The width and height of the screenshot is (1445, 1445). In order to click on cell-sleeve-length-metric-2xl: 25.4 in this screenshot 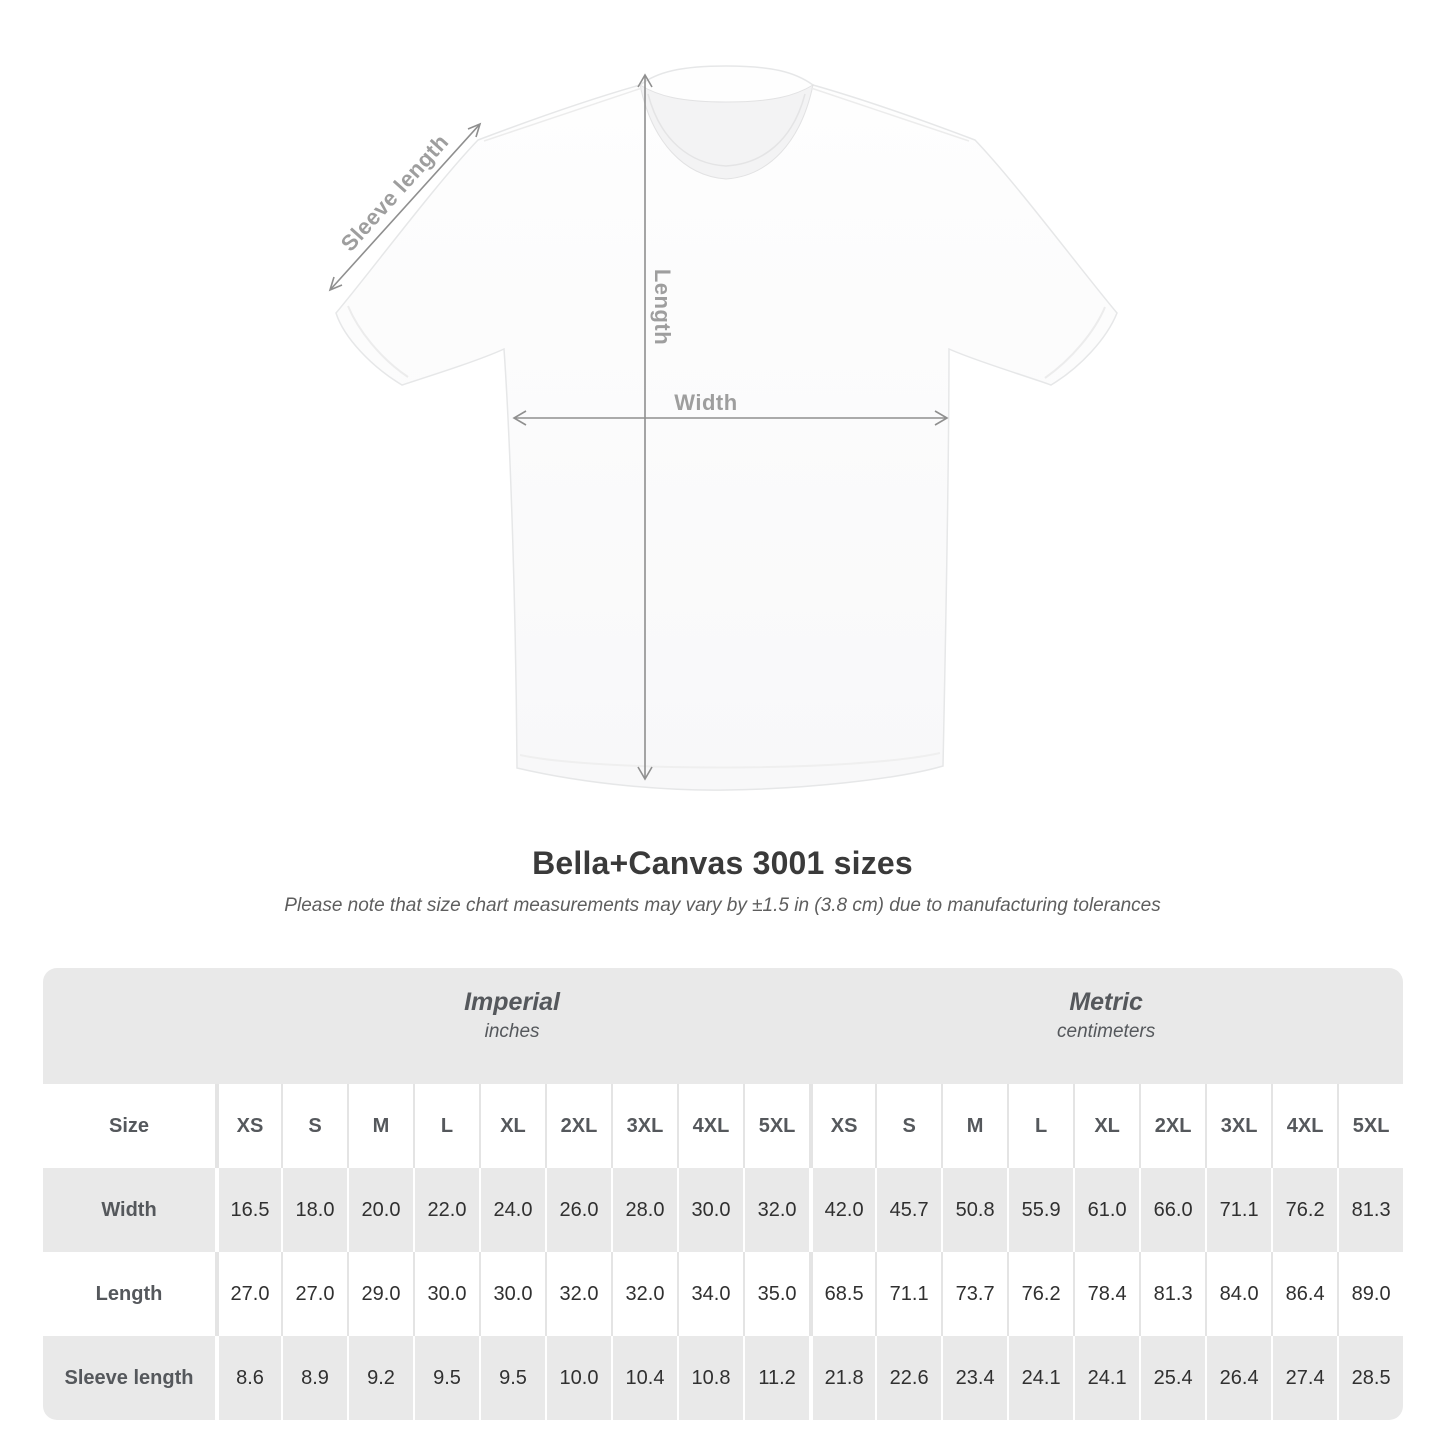, I will do `click(1172, 1378)`.